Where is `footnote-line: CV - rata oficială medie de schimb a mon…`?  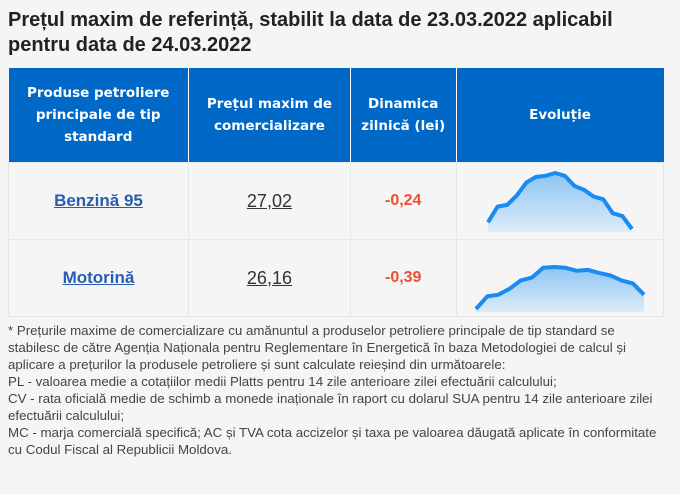 footnote-line: CV - rata oficială medie de schimb a mon… is located at coordinates (330, 407).